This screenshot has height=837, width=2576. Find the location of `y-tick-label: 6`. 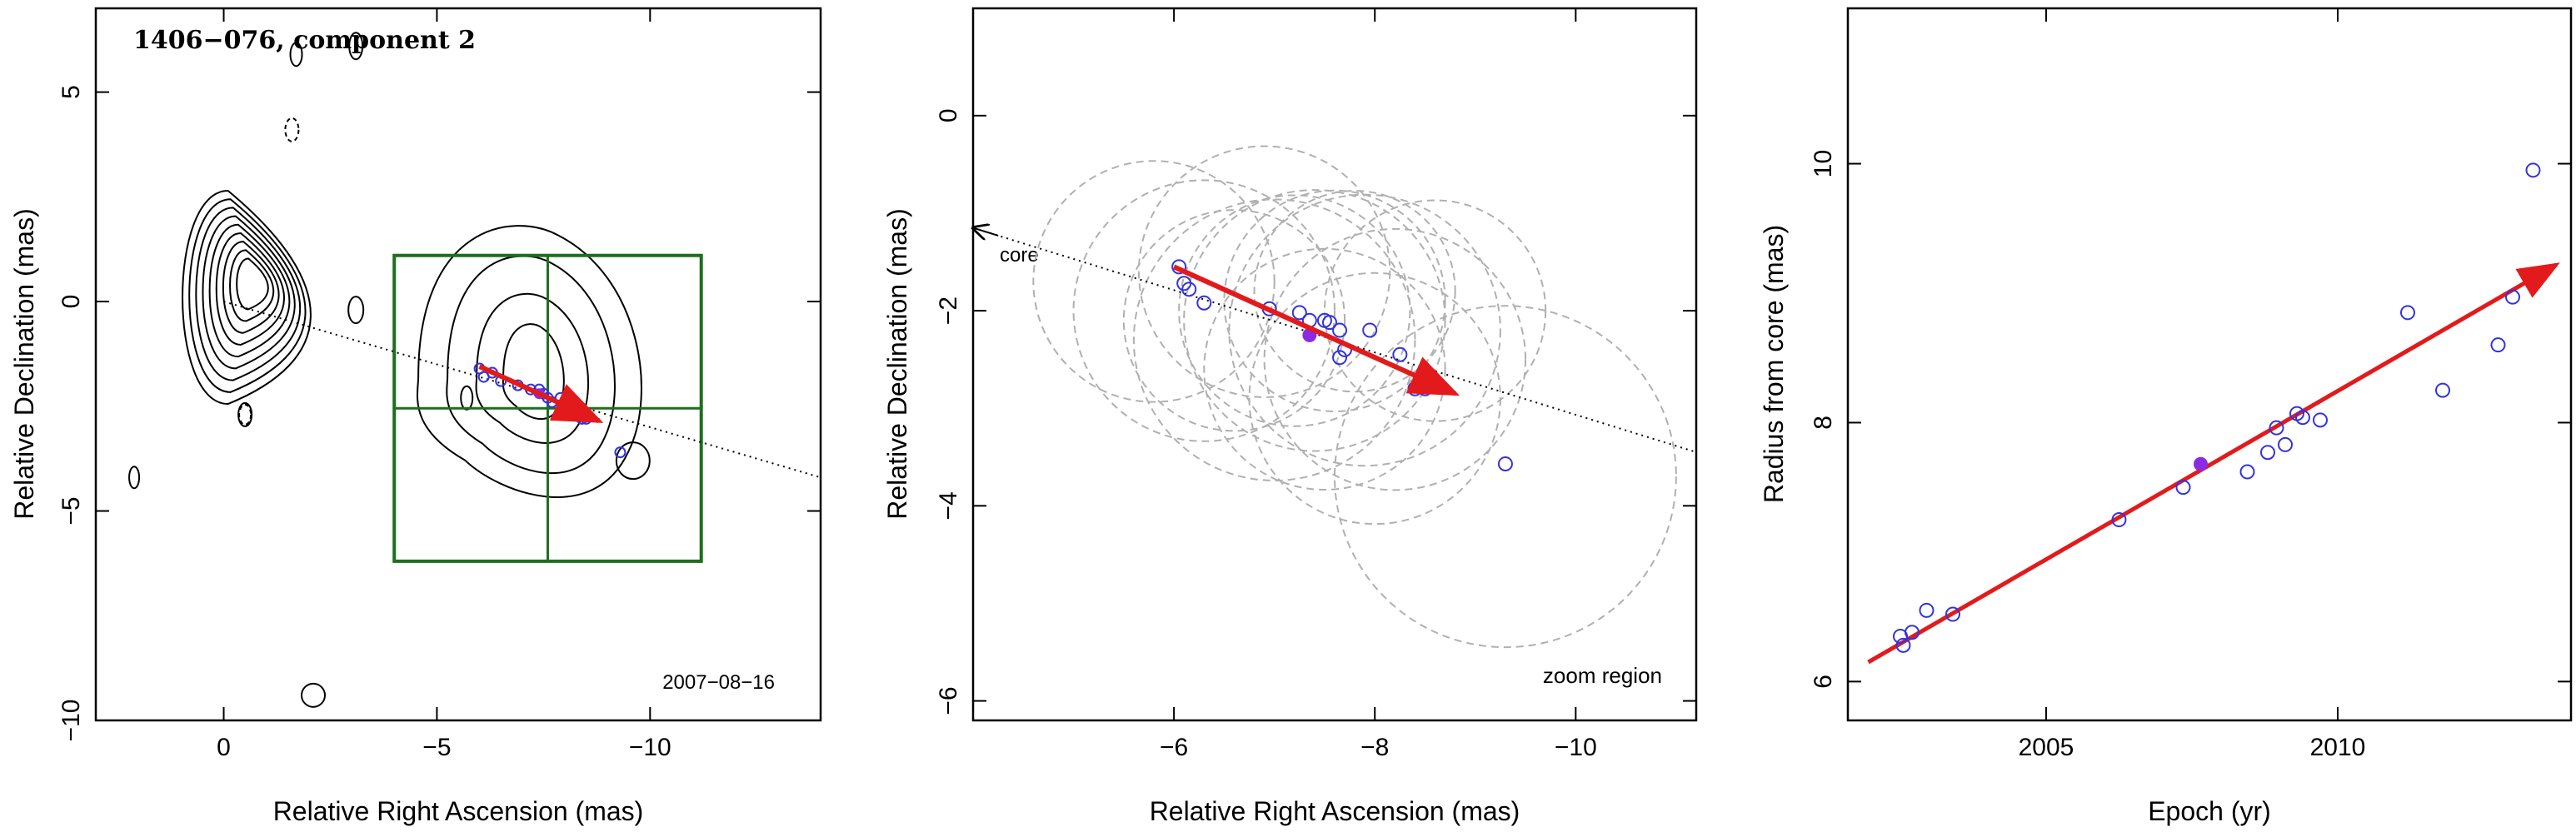

y-tick-label: 6 is located at coordinates (1823, 682).